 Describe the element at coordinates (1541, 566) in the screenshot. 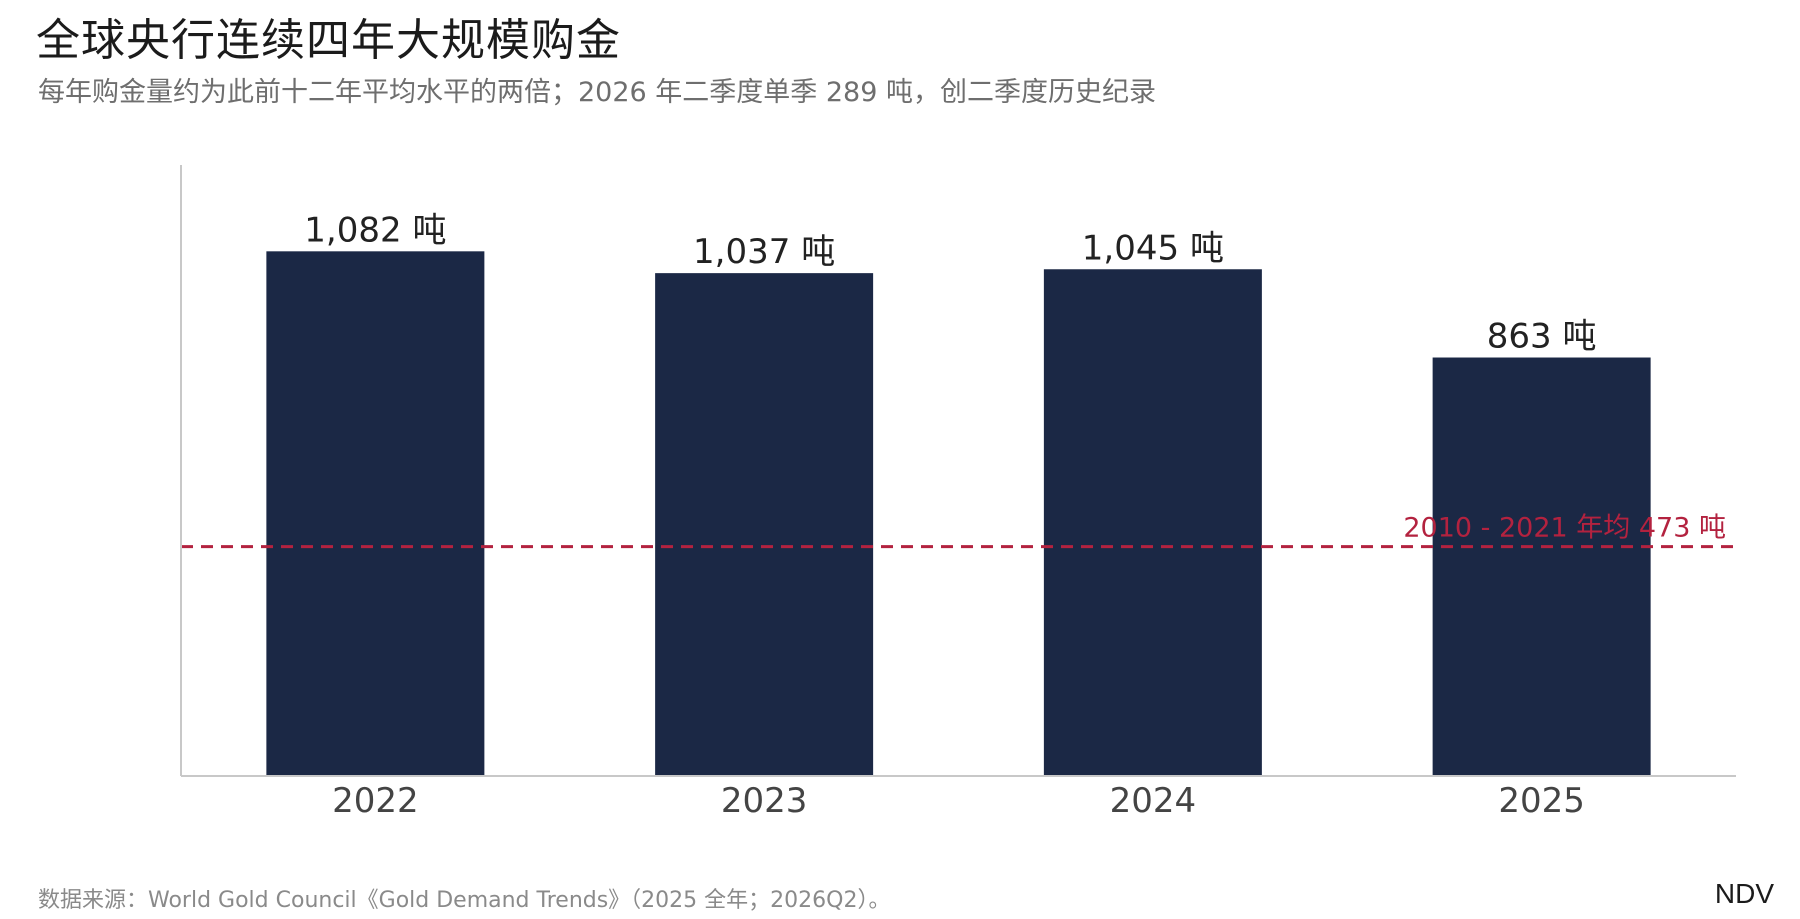

I see `bar-2025` at that location.